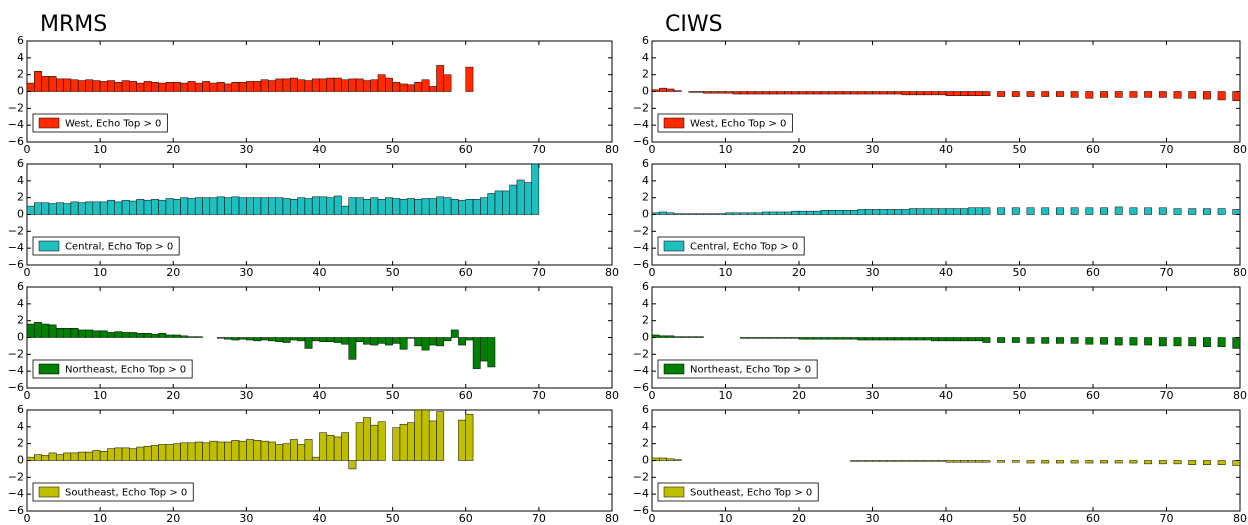 The width and height of the screenshot is (1248, 525). Describe the element at coordinates (725, 123) in the screenshot. I see `legend: West, Echo Top > 0` at that location.